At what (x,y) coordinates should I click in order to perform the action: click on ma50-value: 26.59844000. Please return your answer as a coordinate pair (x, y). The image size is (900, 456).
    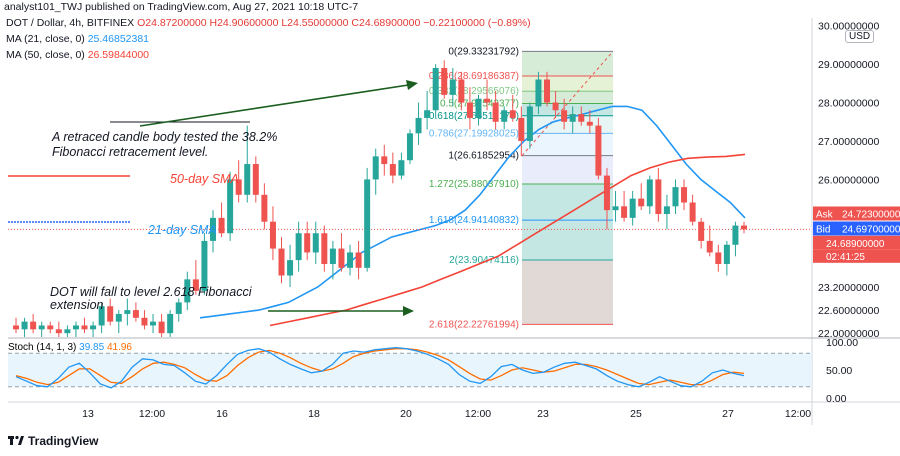
    Looking at the image, I should click on (118, 55).